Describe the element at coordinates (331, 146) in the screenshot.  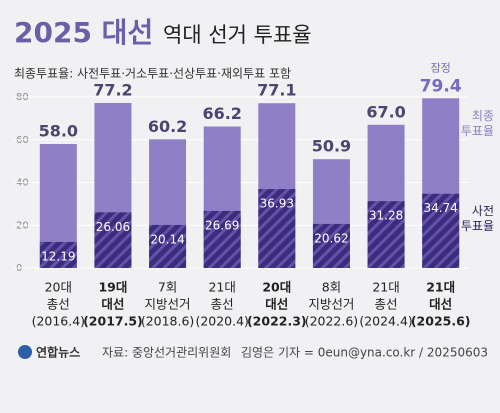
I see `value-label: 50.9` at that location.